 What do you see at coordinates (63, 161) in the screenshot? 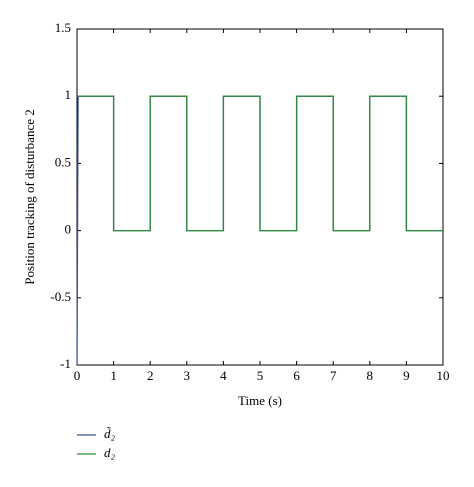
I see `y-tick-label: 0.5` at bounding box center [63, 161].